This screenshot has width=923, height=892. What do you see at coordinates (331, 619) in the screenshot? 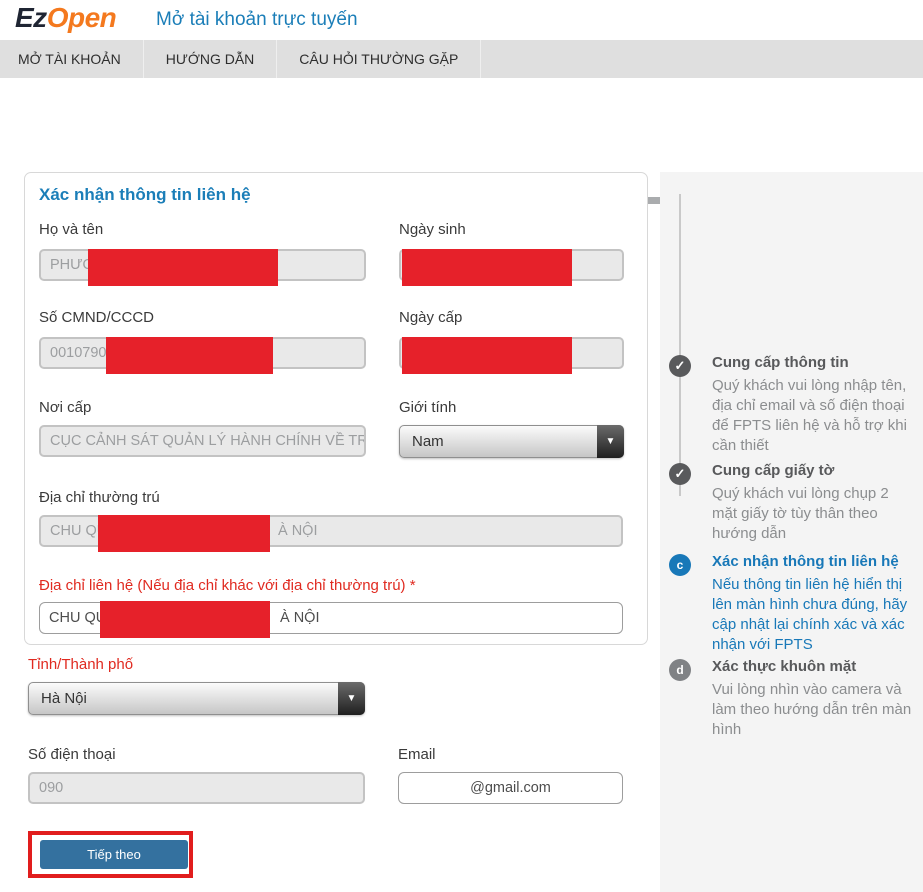
I see `contact-address-input: CHU QUY À NỘI` at bounding box center [331, 619].